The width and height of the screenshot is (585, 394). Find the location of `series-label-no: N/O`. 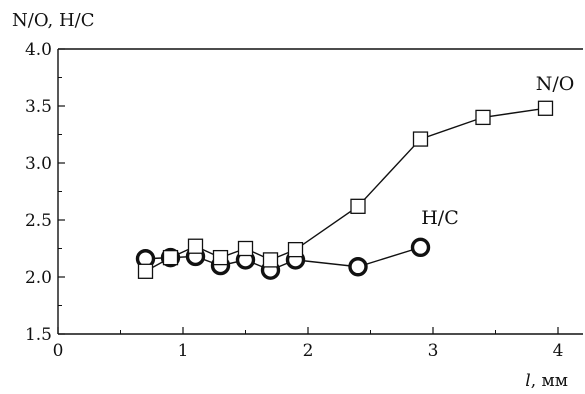

series-label-no: N/O is located at coordinates (555, 84).